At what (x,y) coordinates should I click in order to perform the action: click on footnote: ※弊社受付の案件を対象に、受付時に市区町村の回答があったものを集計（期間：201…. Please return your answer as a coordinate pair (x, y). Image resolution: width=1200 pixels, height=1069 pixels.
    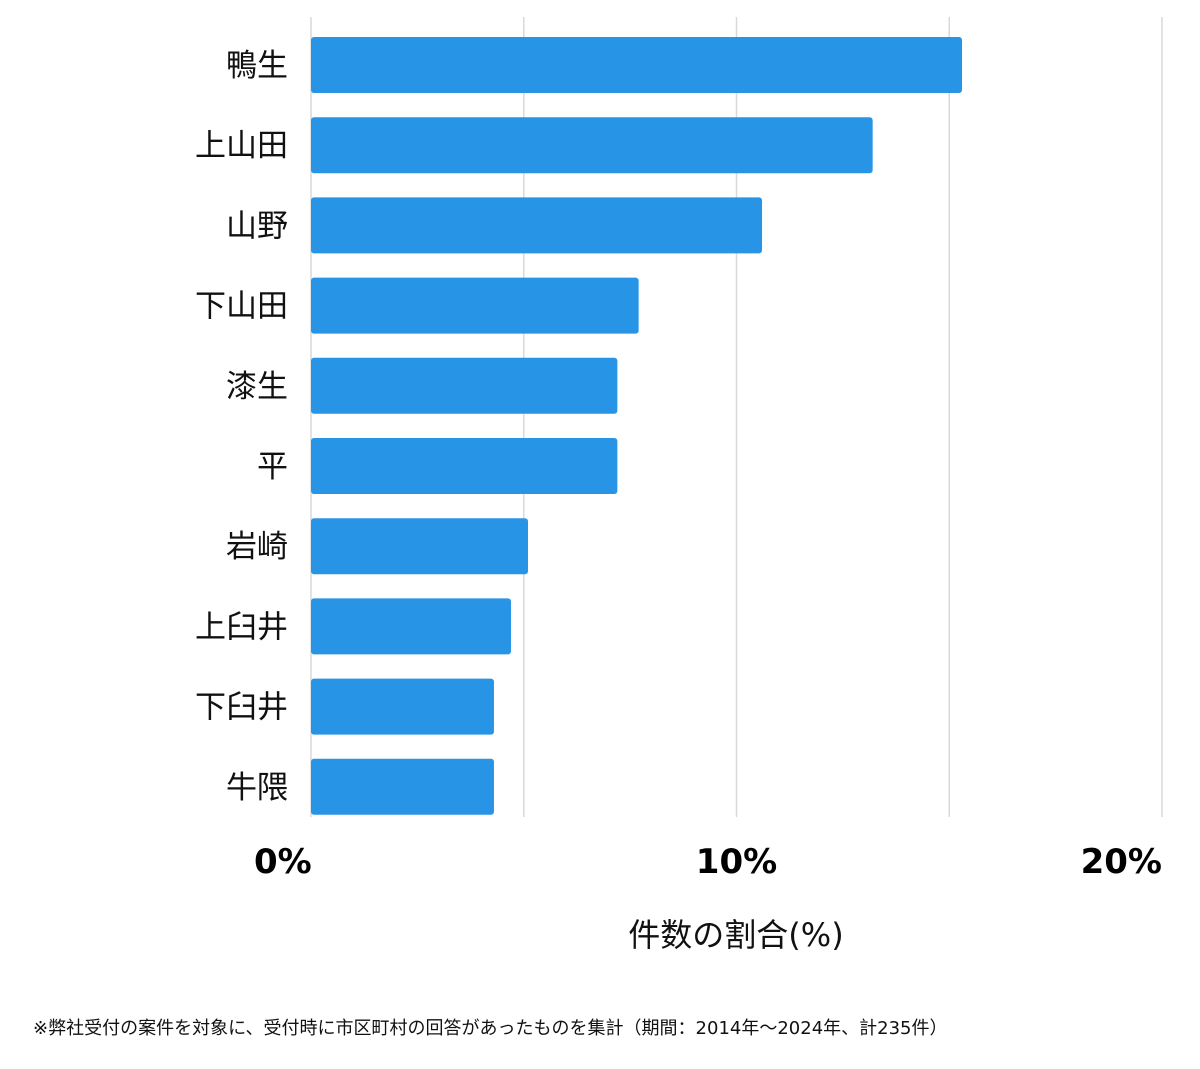
    Looking at the image, I should click on (490, 1028).